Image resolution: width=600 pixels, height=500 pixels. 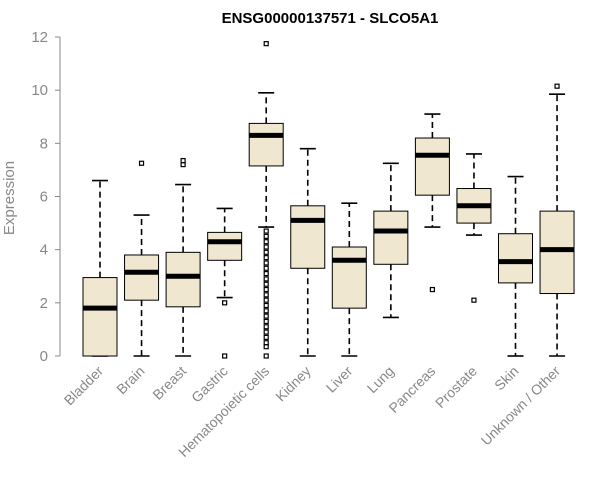 I want to click on x-tick-label: Lung, so click(x=380, y=379).